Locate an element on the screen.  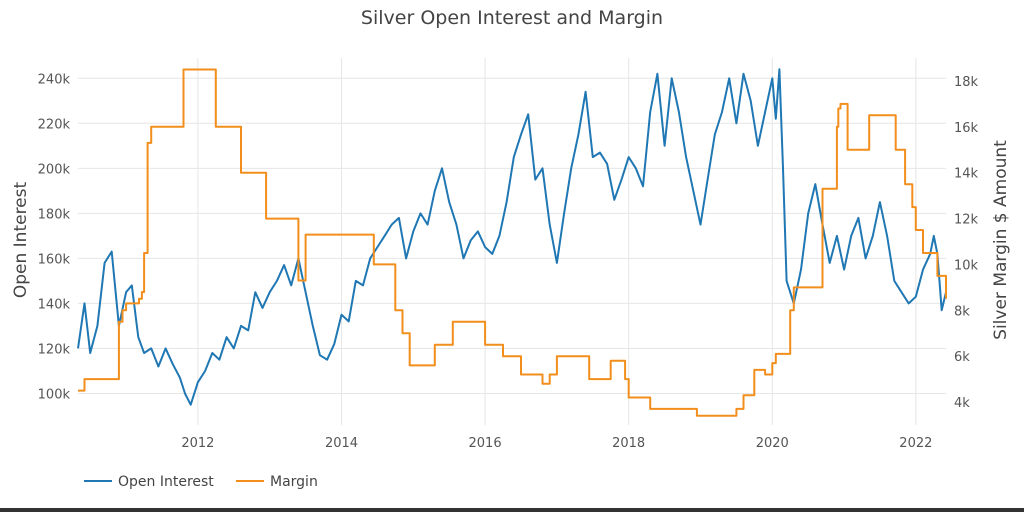
y2-tick-label: 4k is located at coordinates (962, 403).